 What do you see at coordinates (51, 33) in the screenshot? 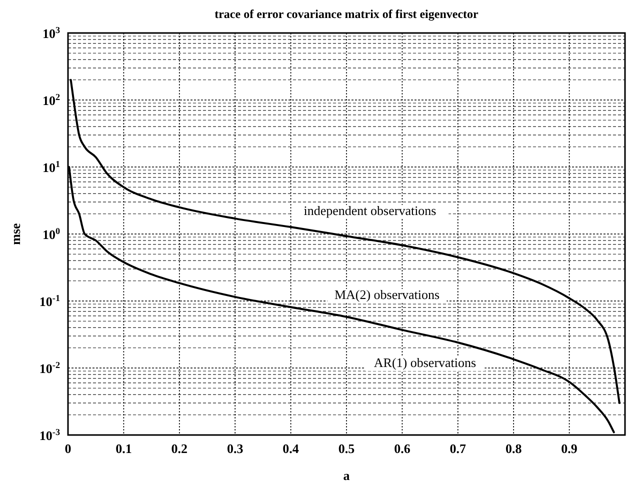
I see `y-tick-label: 10$^{3}$` at bounding box center [51, 33].